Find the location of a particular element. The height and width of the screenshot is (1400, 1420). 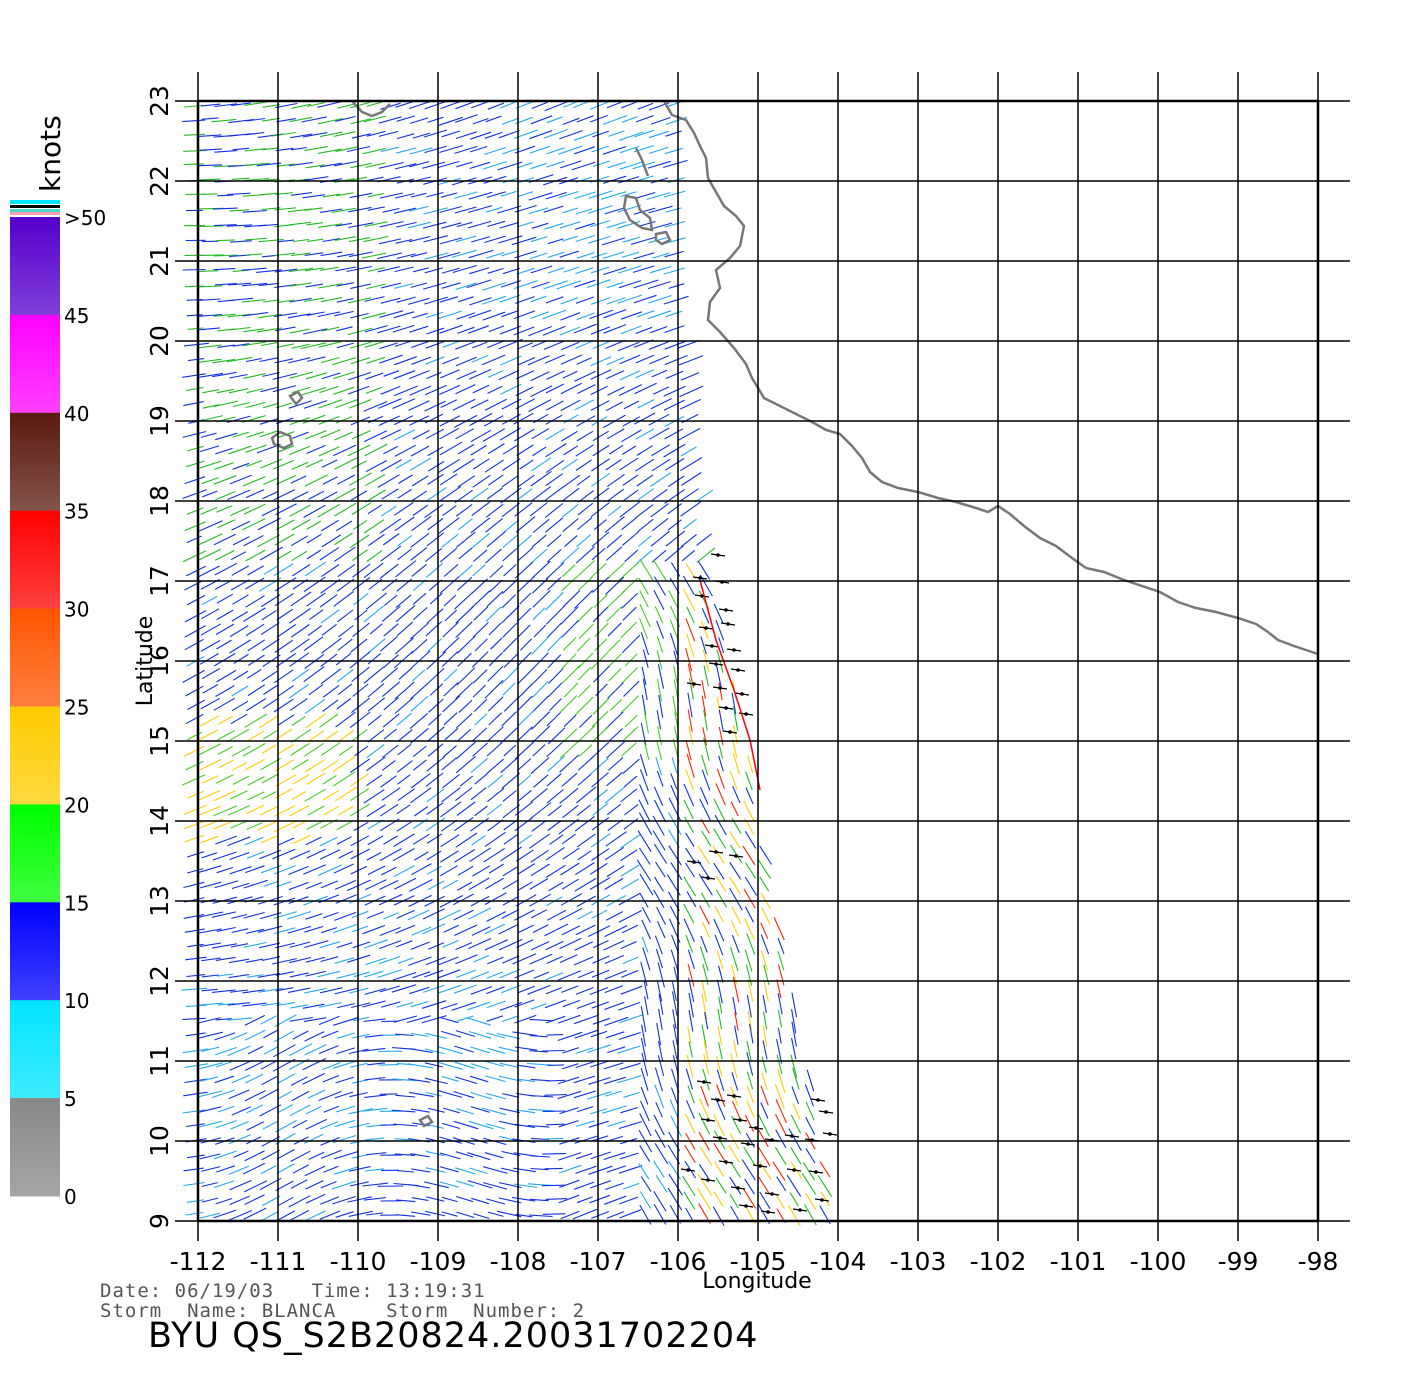

y-tick-label: 11 is located at coordinates (159, 1061).